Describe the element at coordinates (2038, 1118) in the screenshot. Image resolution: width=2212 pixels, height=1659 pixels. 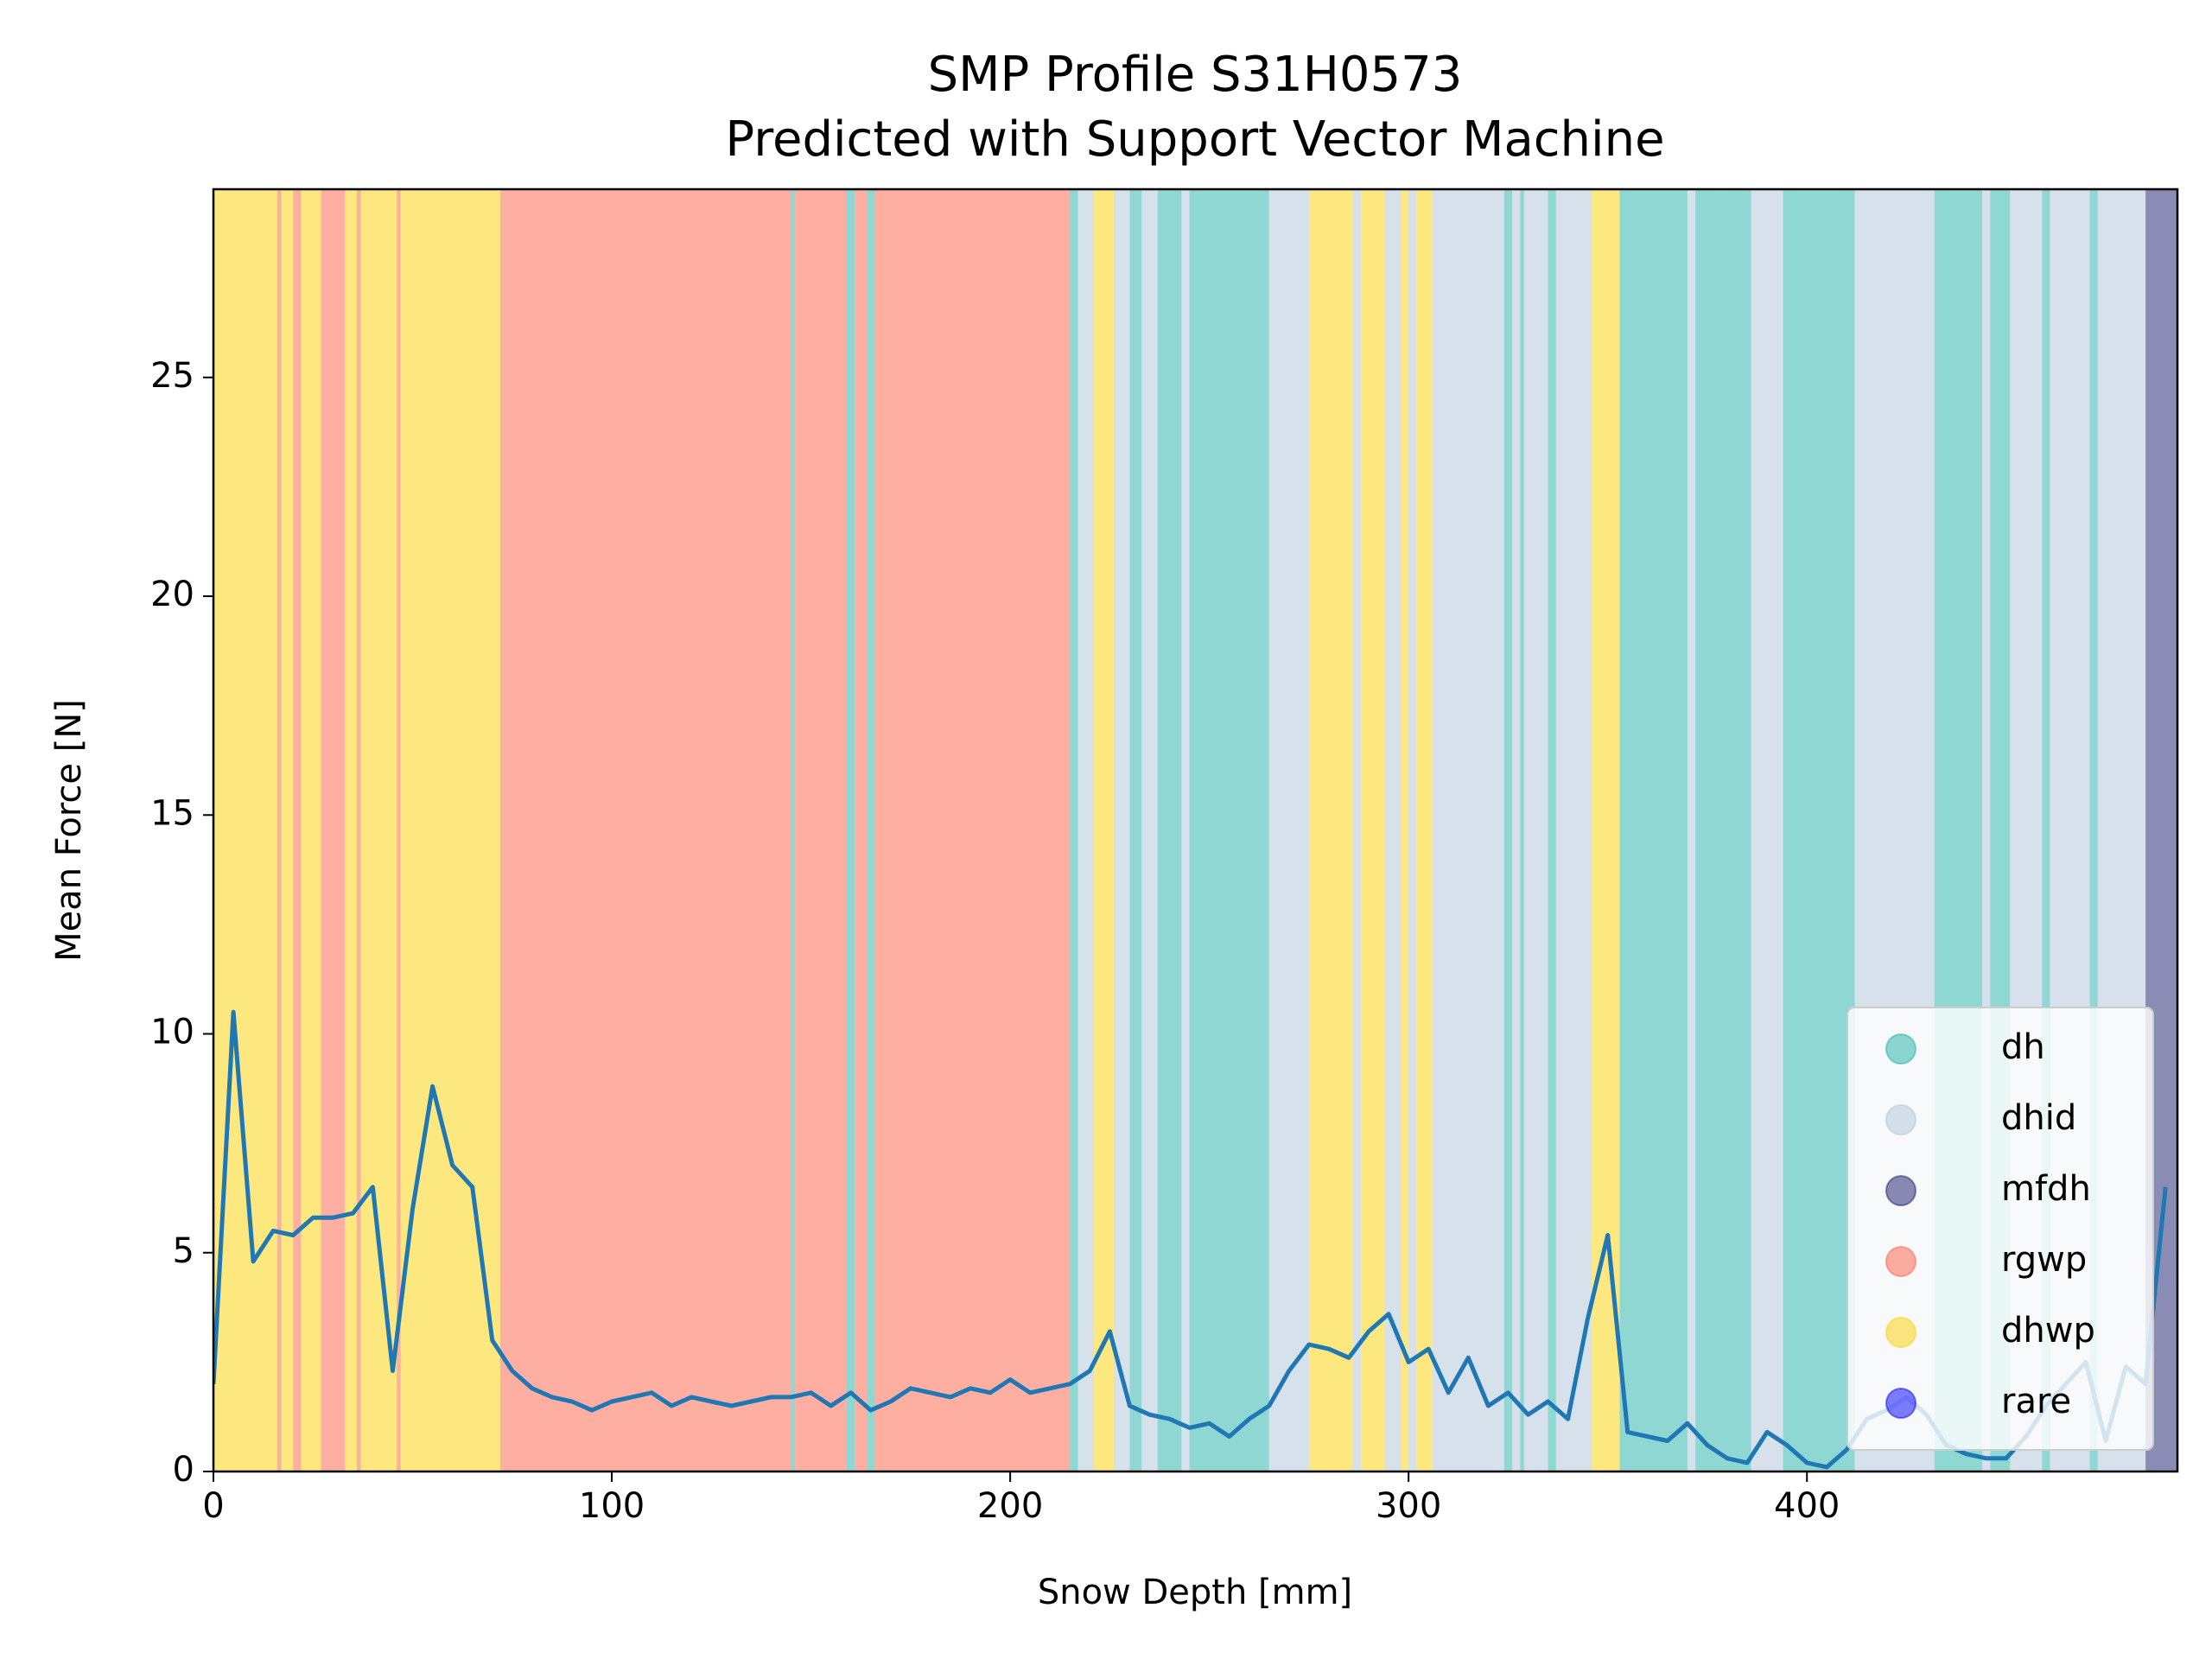
I see `legend-label: dhid` at that location.